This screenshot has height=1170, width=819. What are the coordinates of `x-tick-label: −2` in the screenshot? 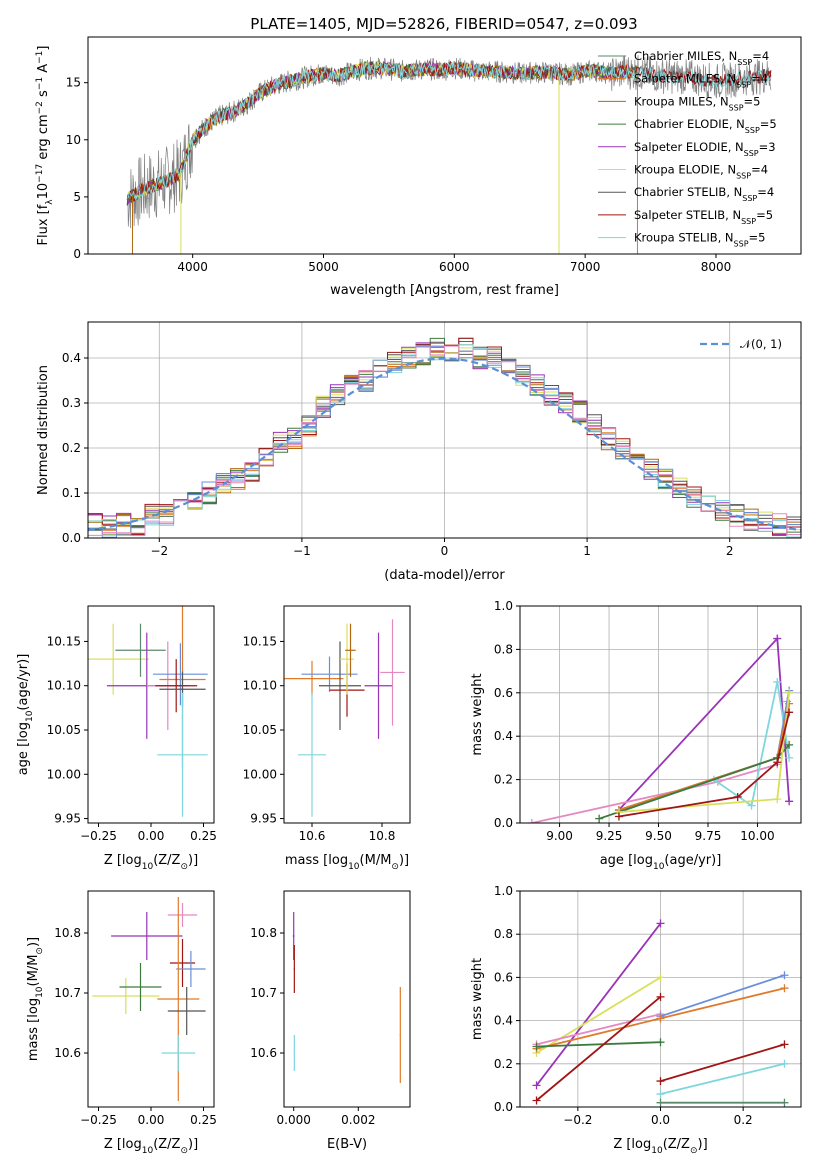 It's located at (159, 551).